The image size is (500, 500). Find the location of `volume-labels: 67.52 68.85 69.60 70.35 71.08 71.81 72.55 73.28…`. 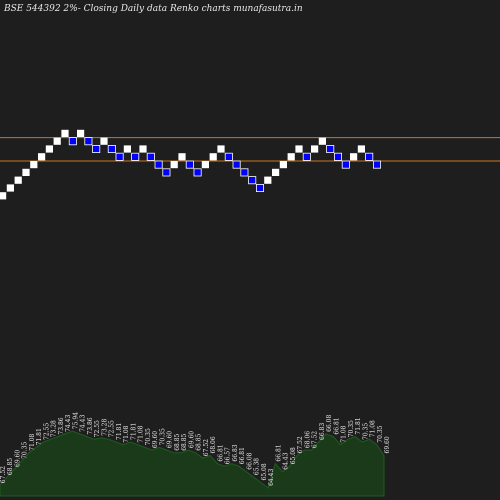

volume-labels: 67.52 68.85 69.60 70.35 71.08 71.81 72.55 73.28… is located at coordinates (195, 449).